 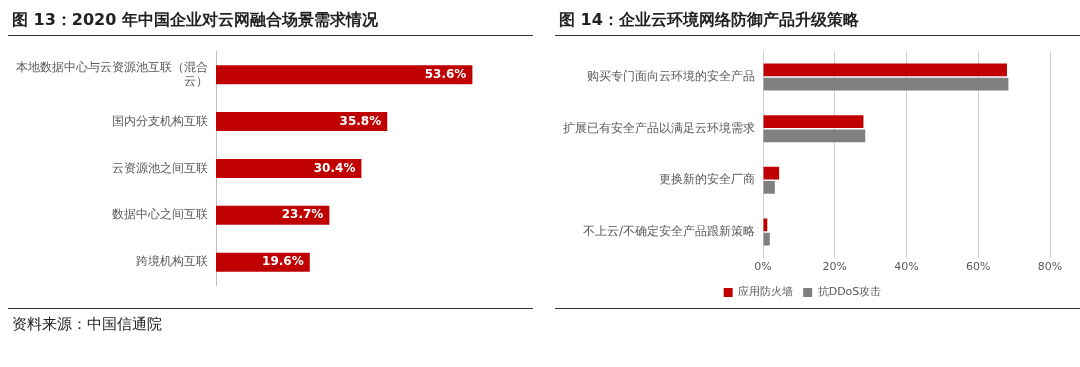 What do you see at coordinates (160, 120) in the screenshot?
I see `y-tick-label: 国内分支机构互联` at bounding box center [160, 120].